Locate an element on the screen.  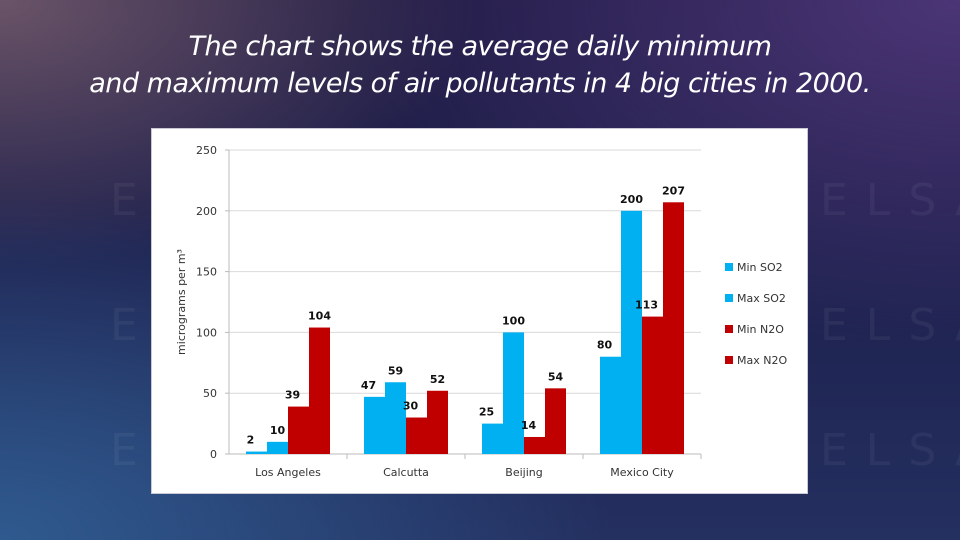
legend-label: Max N2O is located at coordinates (762, 360).